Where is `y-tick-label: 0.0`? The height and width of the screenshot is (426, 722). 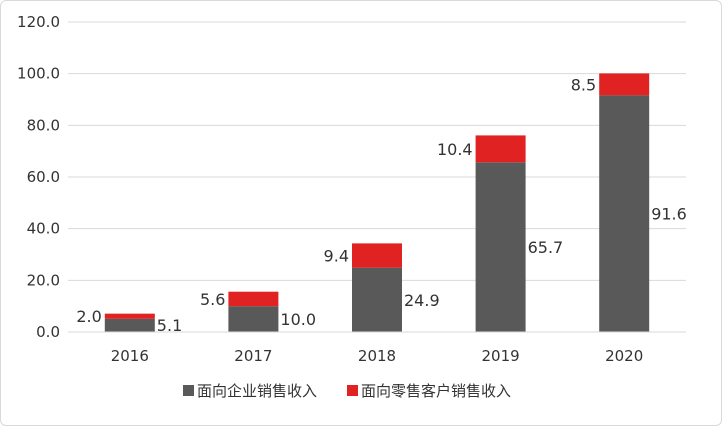
y-tick-label: 0.0 is located at coordinates (48, 332).